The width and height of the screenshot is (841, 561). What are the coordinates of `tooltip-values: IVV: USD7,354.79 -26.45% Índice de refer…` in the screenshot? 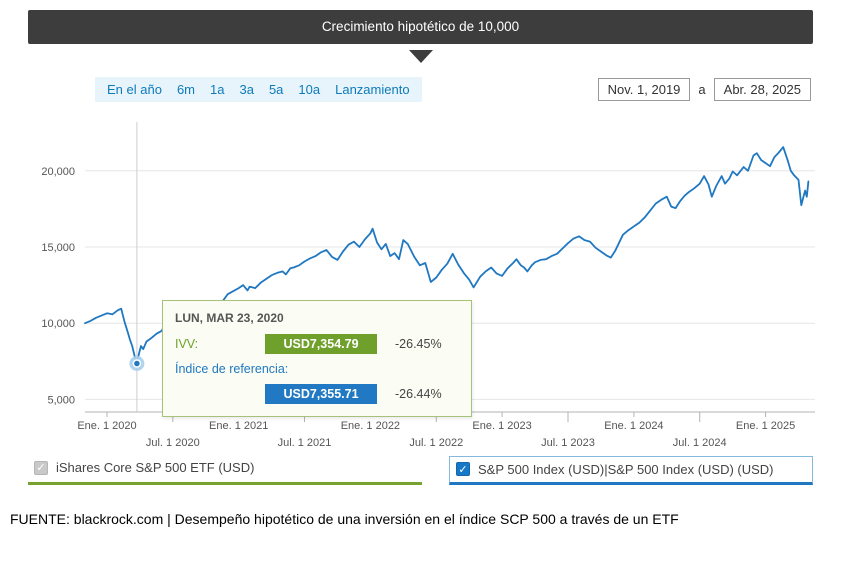 It's located at (317, 369).